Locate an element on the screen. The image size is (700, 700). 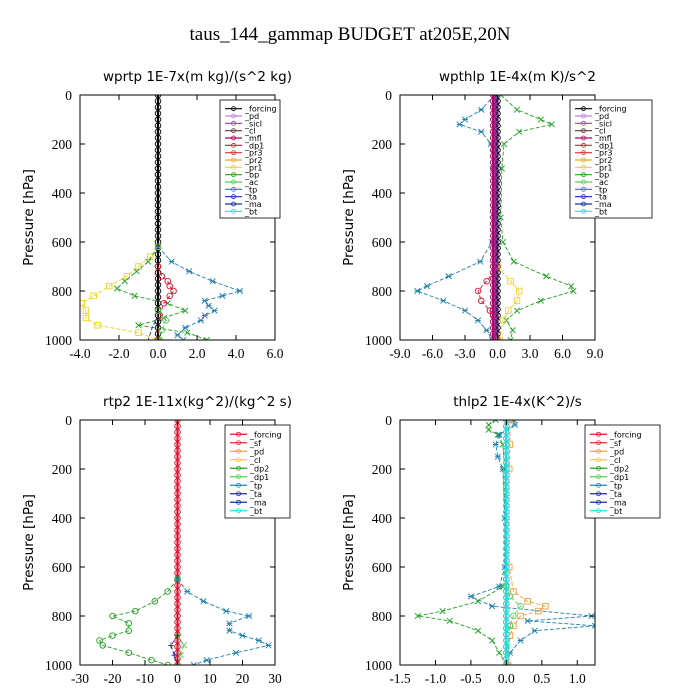
legend-entry: _bp is located at coordinates (251, 175).